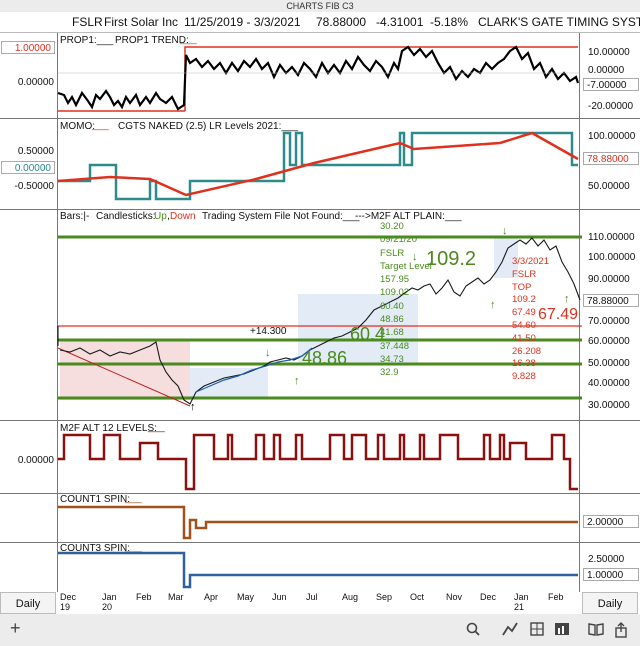 Image resolution: width=640 pixels, height=646 pixels. I want to click on legend-down: Down, so click(183, 216).